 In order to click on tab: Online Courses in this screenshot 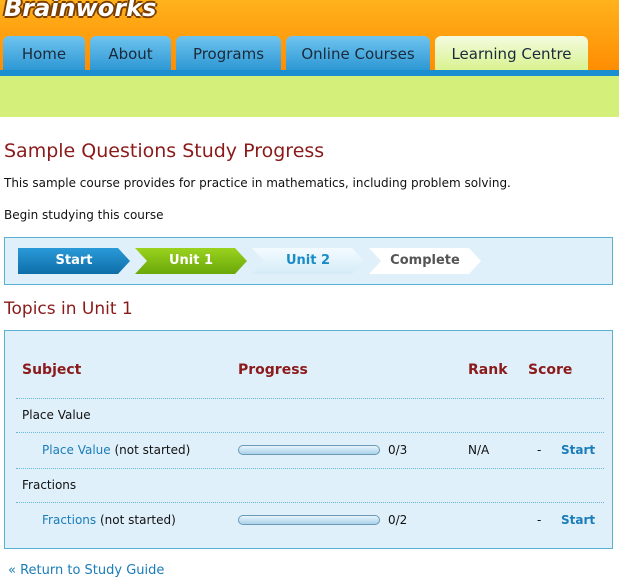, I will do `click(358, 54)`.